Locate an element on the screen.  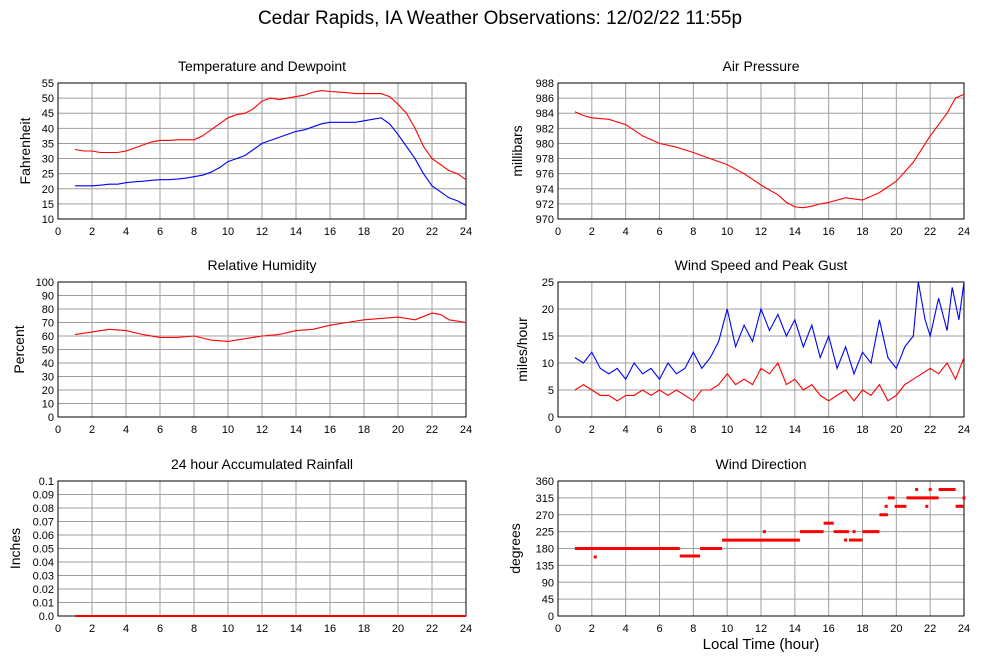
y-tick-label: 0.09 is located at coordinates (43, 496).